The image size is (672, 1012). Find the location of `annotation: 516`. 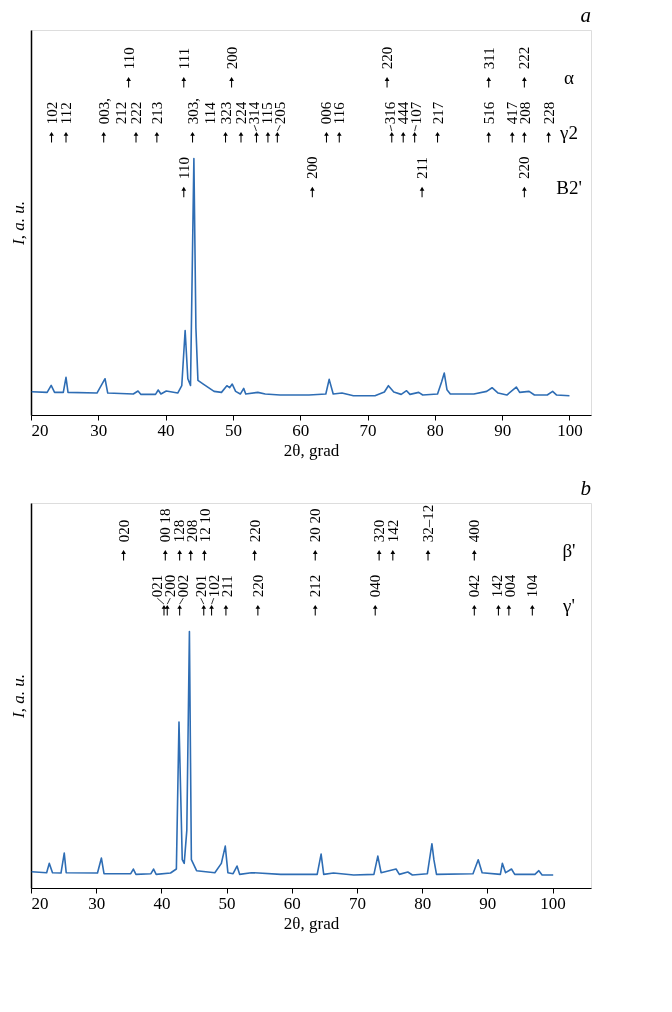

annotation: 516 is located at coordinates (488, 113).